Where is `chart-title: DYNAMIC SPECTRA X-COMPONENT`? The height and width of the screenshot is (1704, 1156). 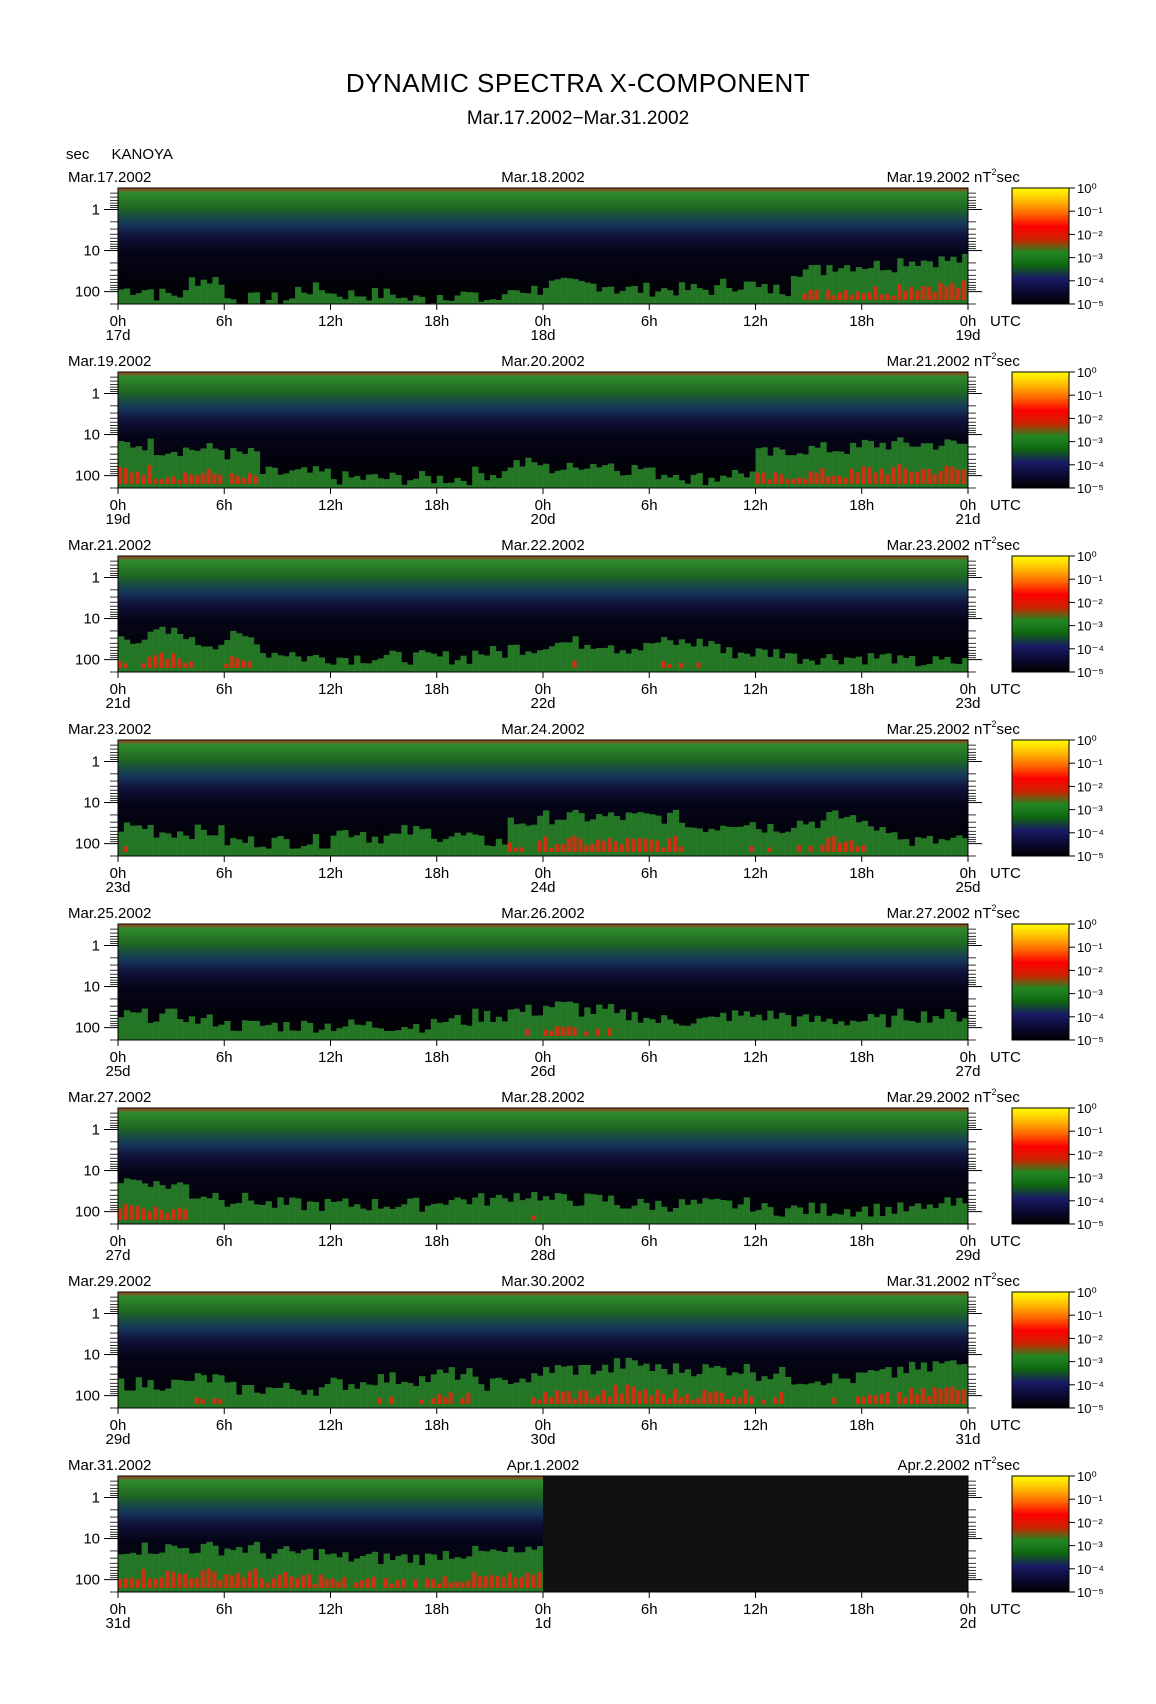
chart-title: DYNAMIC SPECTRA X-COMPONENT is located at coordinates (578, 83).